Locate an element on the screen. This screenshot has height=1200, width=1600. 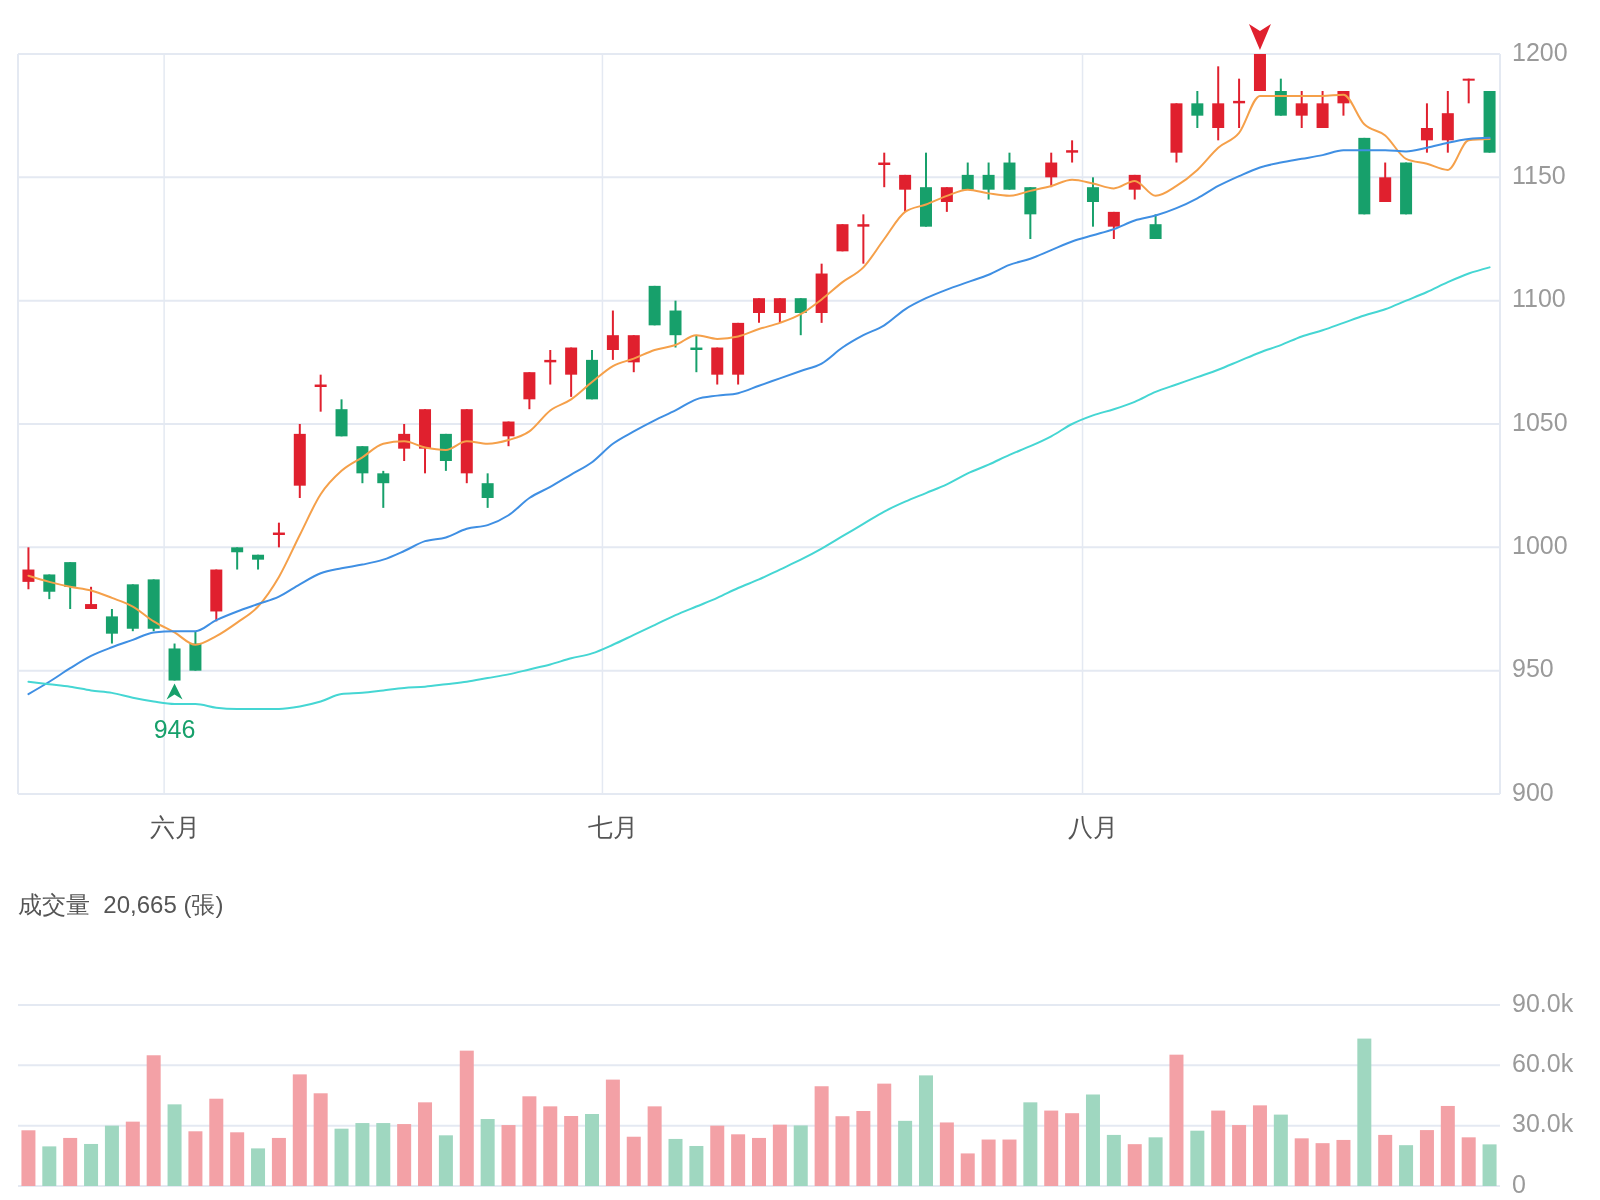
y-tick-label: 1150 is located at coordinates (1539, 174).